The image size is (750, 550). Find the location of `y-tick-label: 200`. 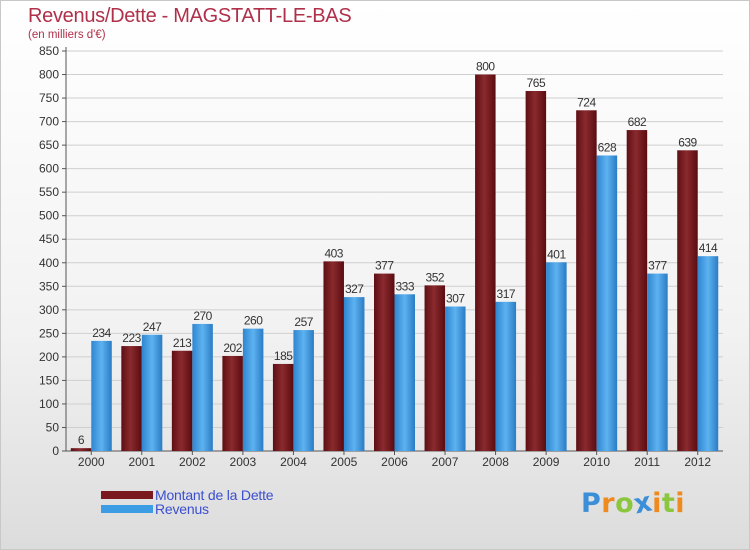

y-tick-label: 200 is located at coordinates (49, 357).